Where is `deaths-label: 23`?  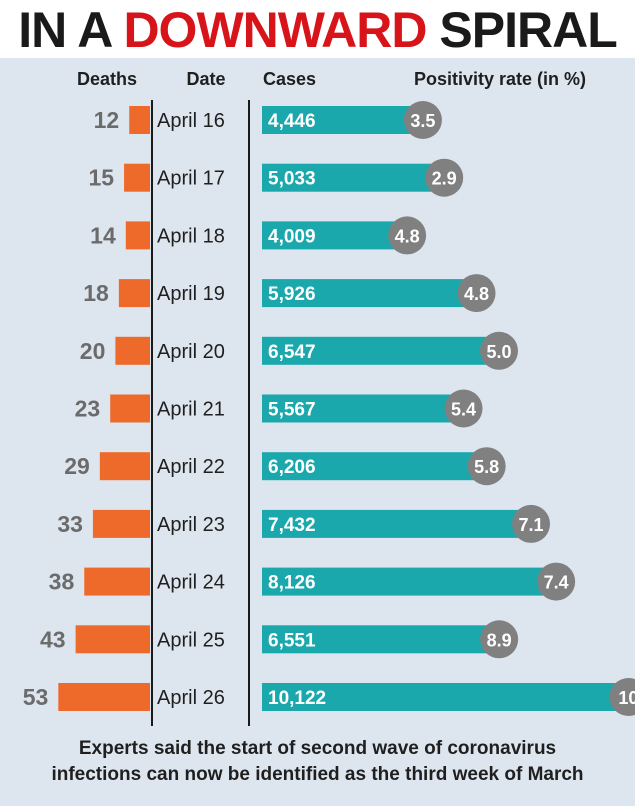 deaths-label: 23 is located at coordinates (88, 409).